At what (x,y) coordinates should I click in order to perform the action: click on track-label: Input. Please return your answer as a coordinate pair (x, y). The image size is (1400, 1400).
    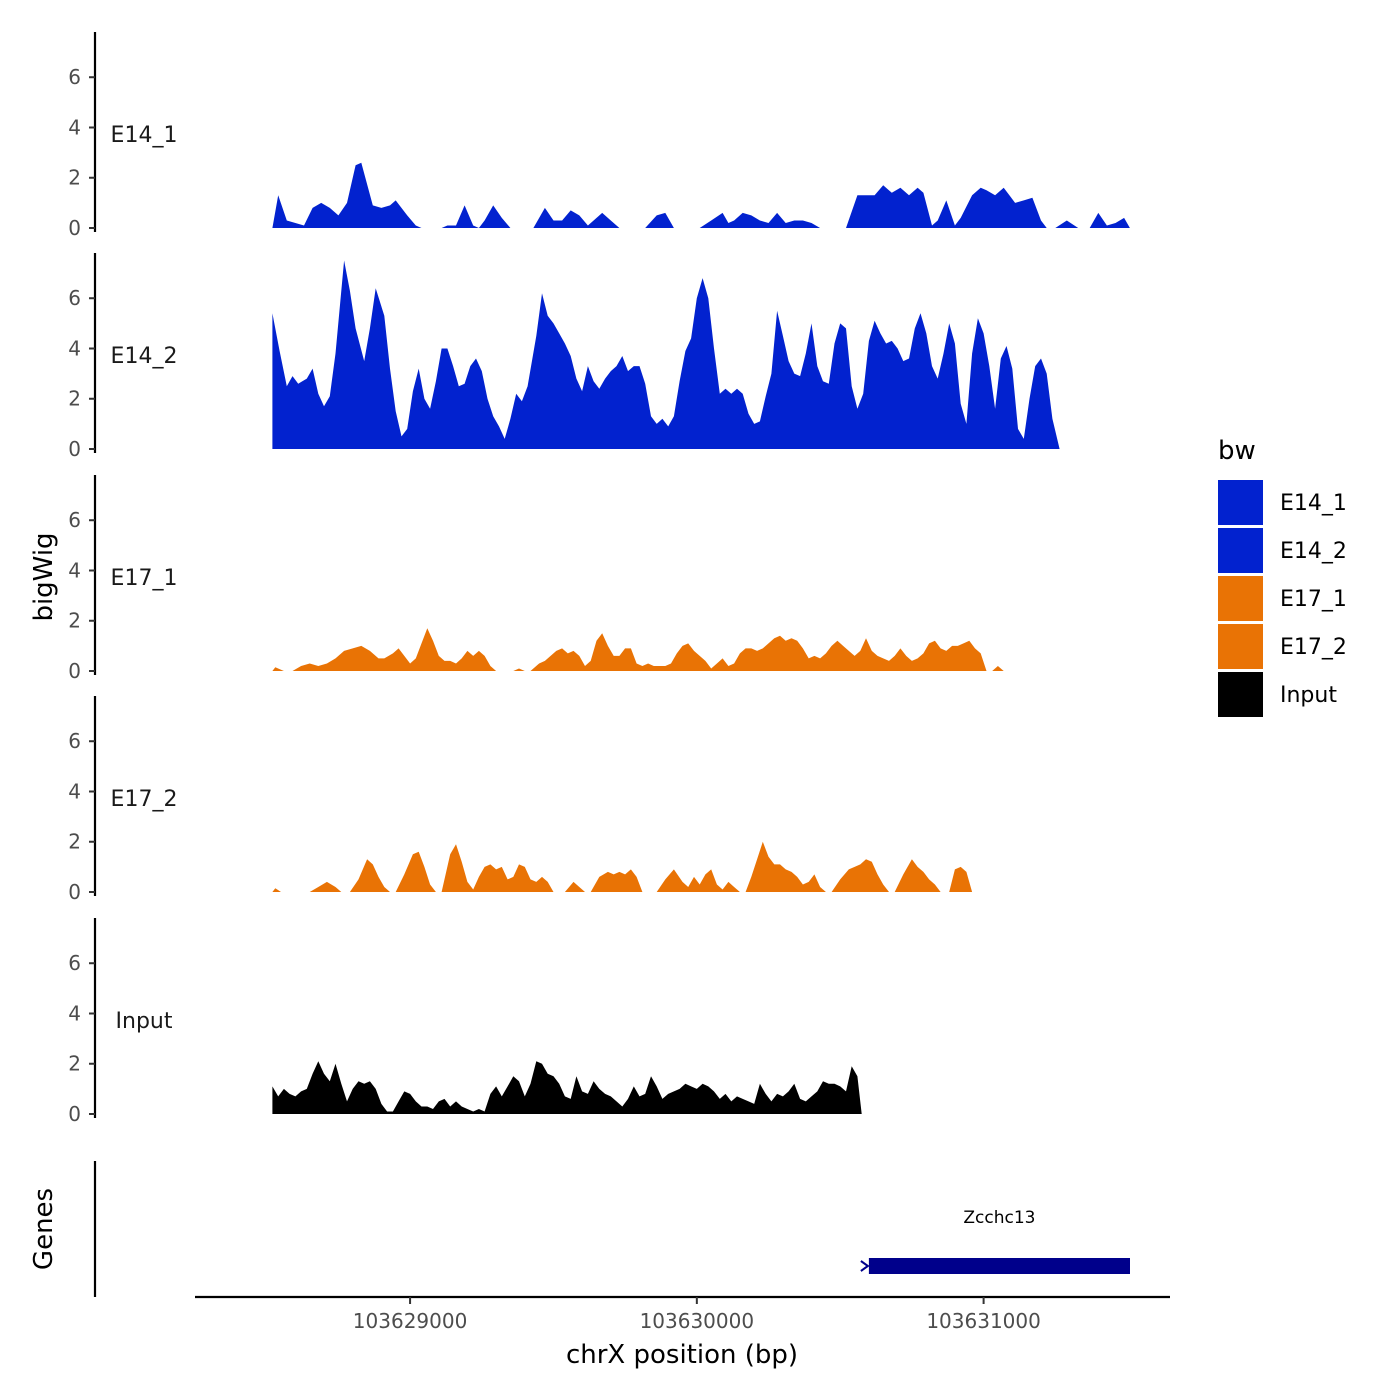
    Looking at the image, I should click on (144, 1021).